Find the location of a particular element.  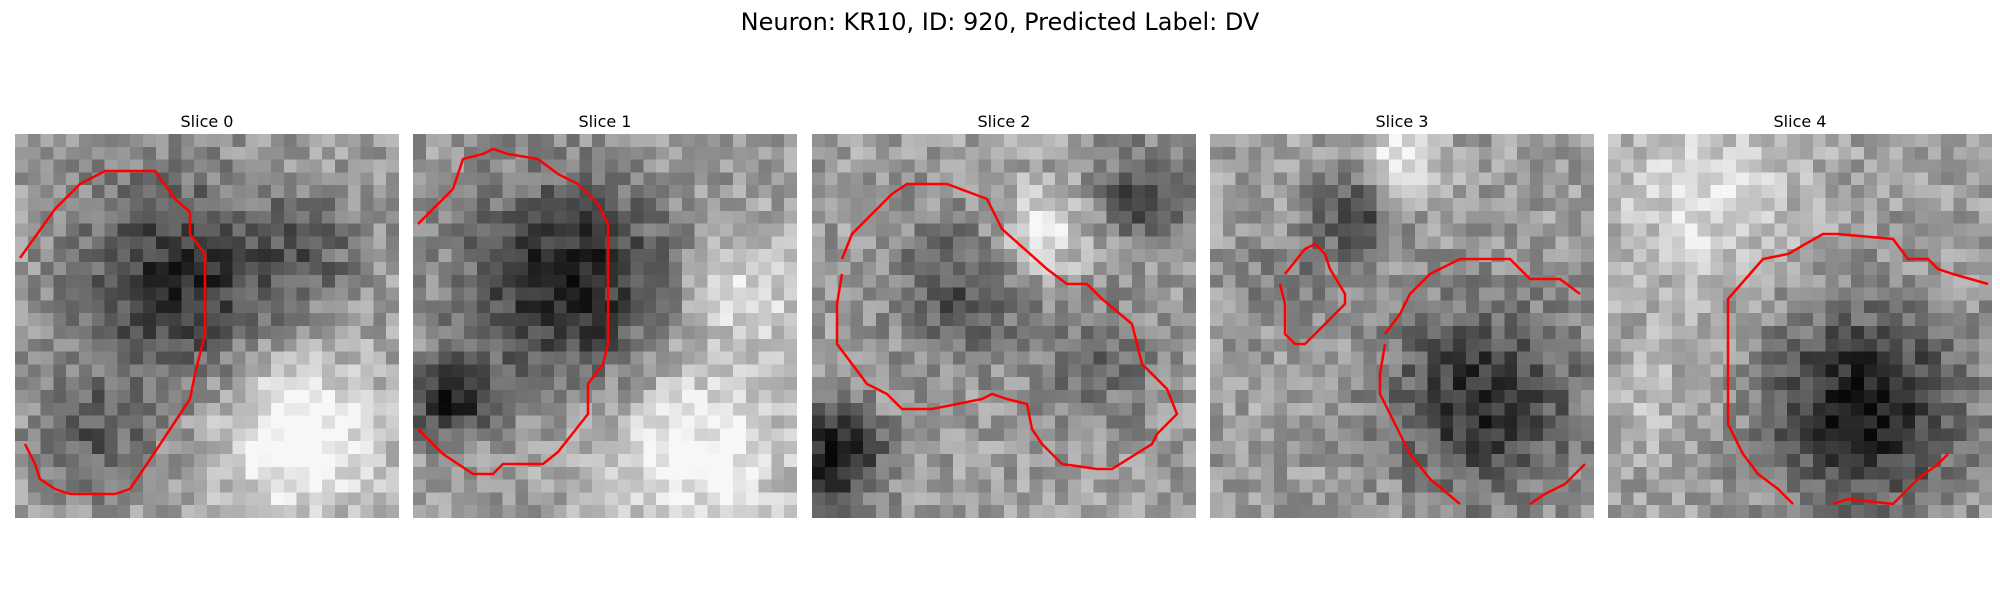

slice-panel-3: Slice 3 is located at coordinates (1402, 314).